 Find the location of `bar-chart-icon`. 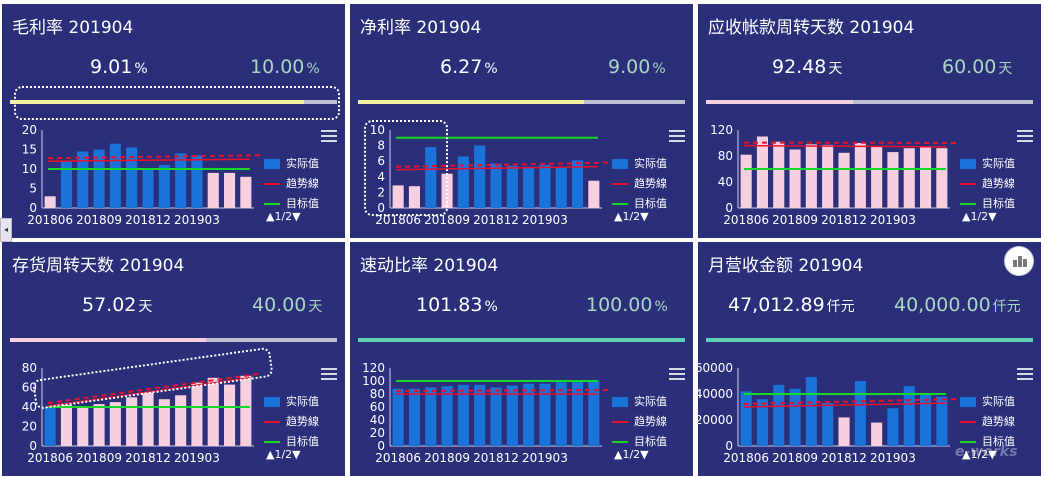

bar-chart-icon is located at coordinates (1019, 261).